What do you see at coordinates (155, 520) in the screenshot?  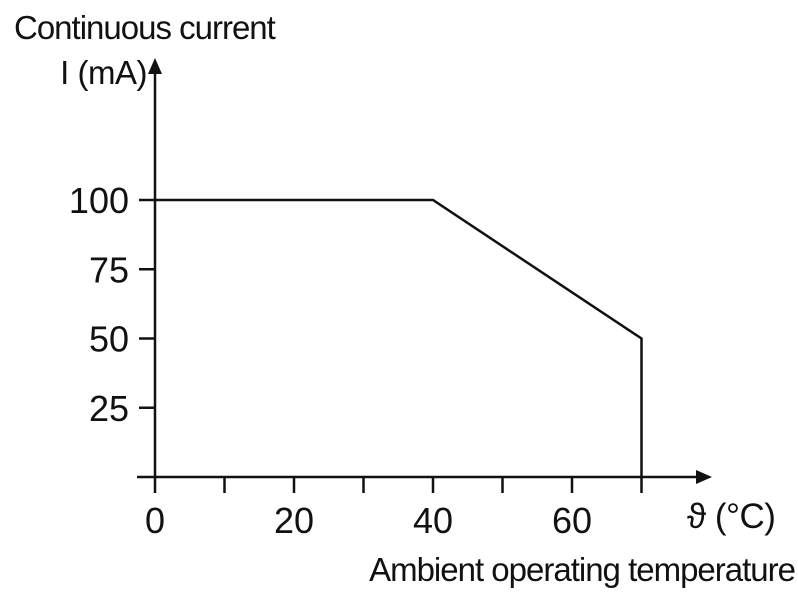 I see `x-tick-label: 0` at bounding box center [155, 520].